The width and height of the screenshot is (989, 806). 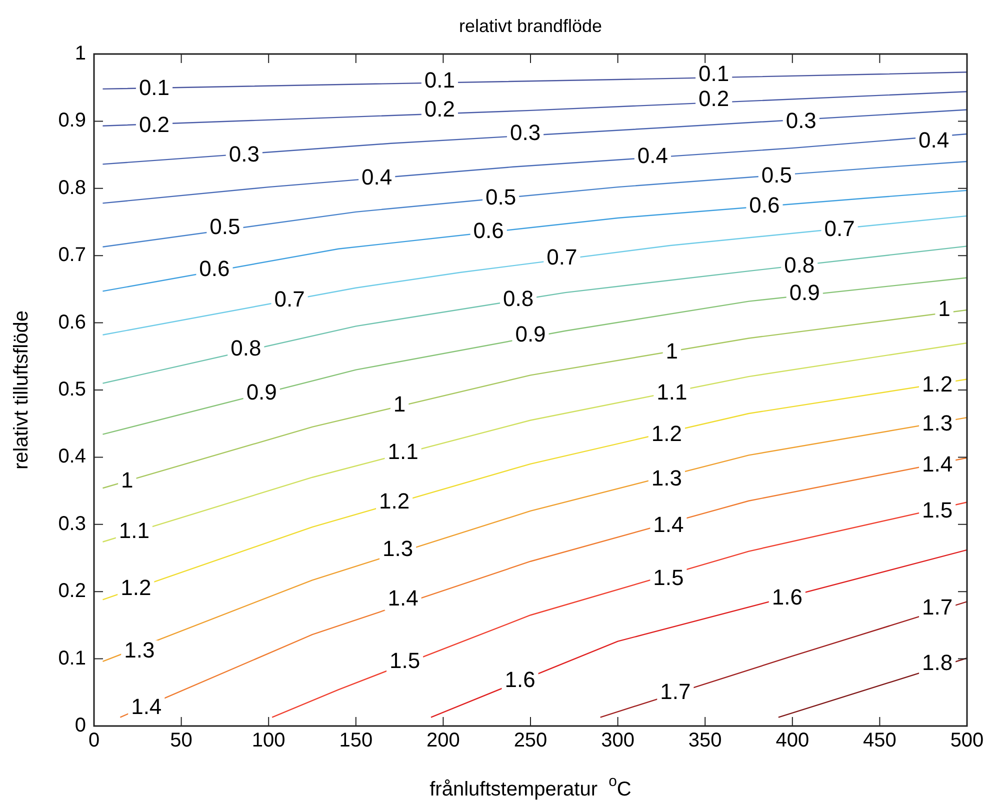 What do you see at coordinates (705, 741) in the screenshot?
I see `x-tick-label: 350` at bounding box center [705, 741].